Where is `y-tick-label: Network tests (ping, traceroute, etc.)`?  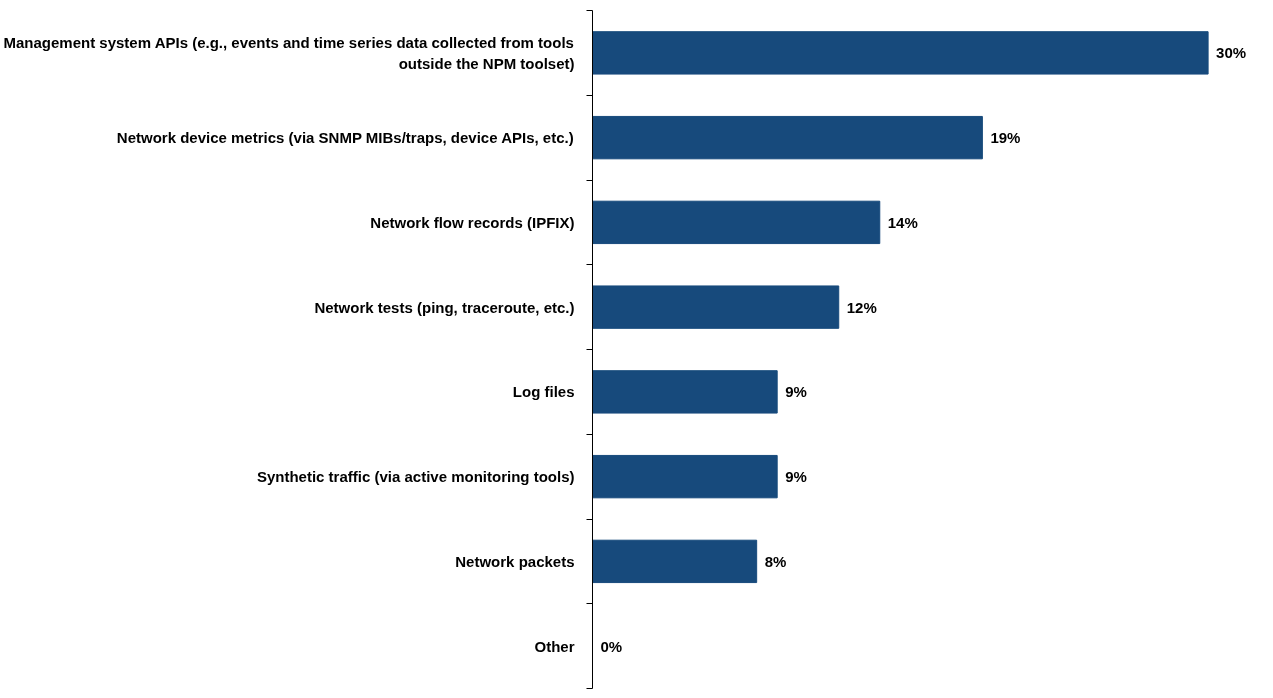 y-tick-label: Network tests (ping, traceroute, etc.) is located at coordinates (444, 307).